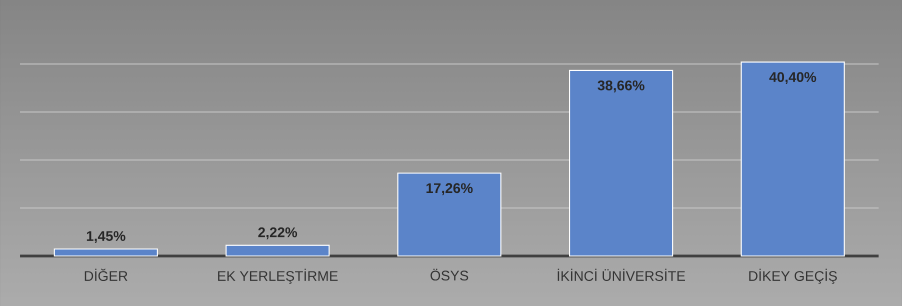 The image size is (902, 306). I want to click on x-tick-label: DİKEY GEÇİŞ, so click(793, 276).